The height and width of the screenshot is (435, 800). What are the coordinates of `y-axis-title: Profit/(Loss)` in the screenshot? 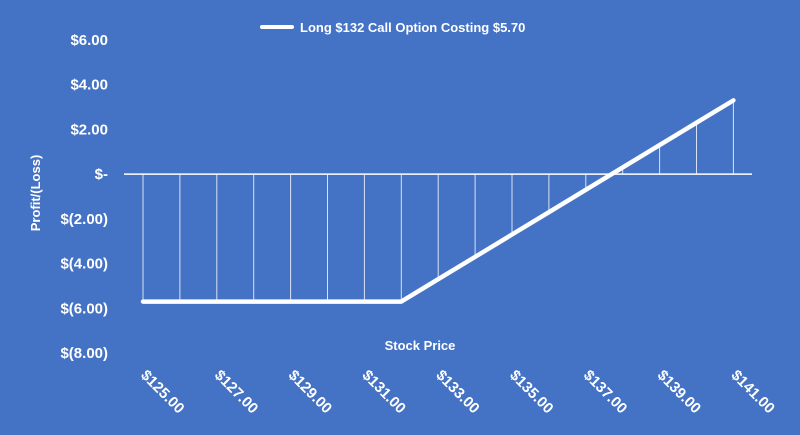 It's located at (35, 193).